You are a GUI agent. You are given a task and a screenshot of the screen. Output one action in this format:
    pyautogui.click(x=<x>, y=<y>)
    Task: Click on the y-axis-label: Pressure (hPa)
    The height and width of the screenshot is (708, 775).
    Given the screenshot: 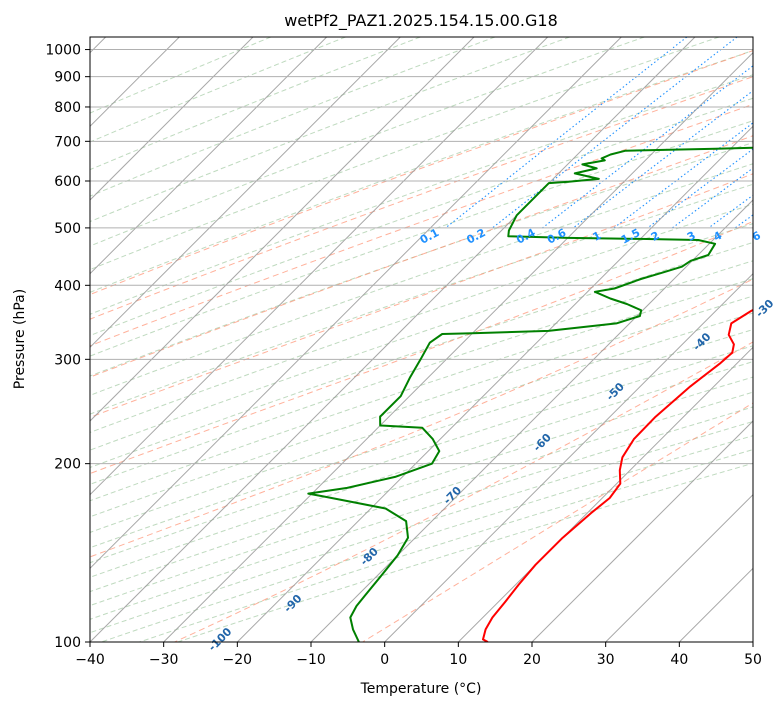 What is the action you would take?
    pyautogui.click(x=20, y=339)
    